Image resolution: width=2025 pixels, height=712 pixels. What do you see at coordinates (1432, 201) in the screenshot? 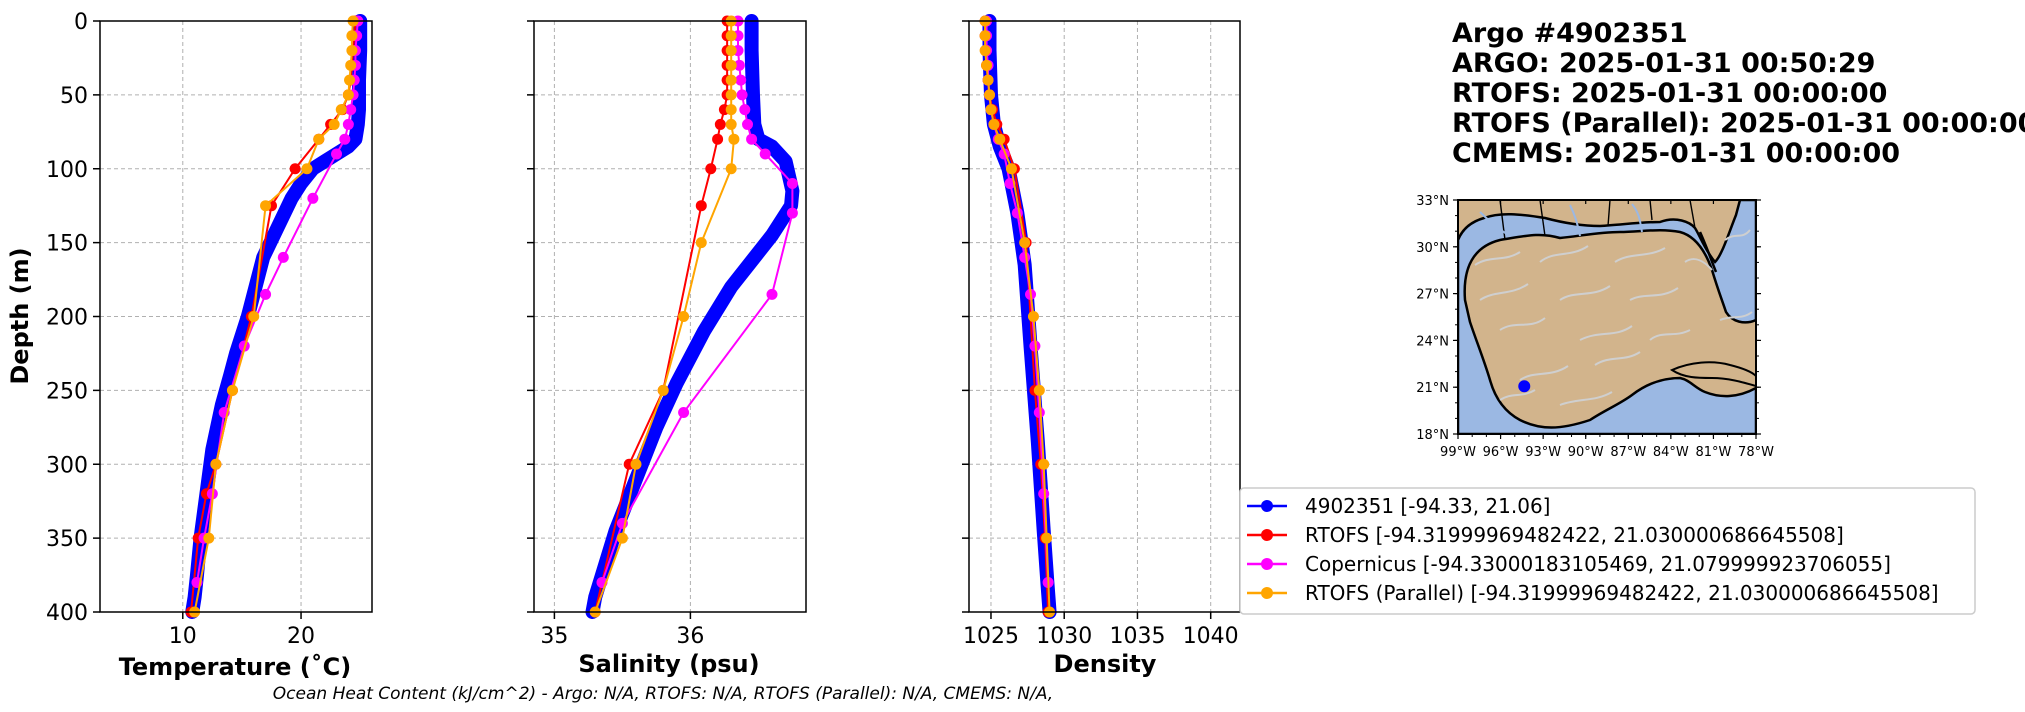
I see `map-y-tick-label: 33°N` at bounding box center [1432, 201].